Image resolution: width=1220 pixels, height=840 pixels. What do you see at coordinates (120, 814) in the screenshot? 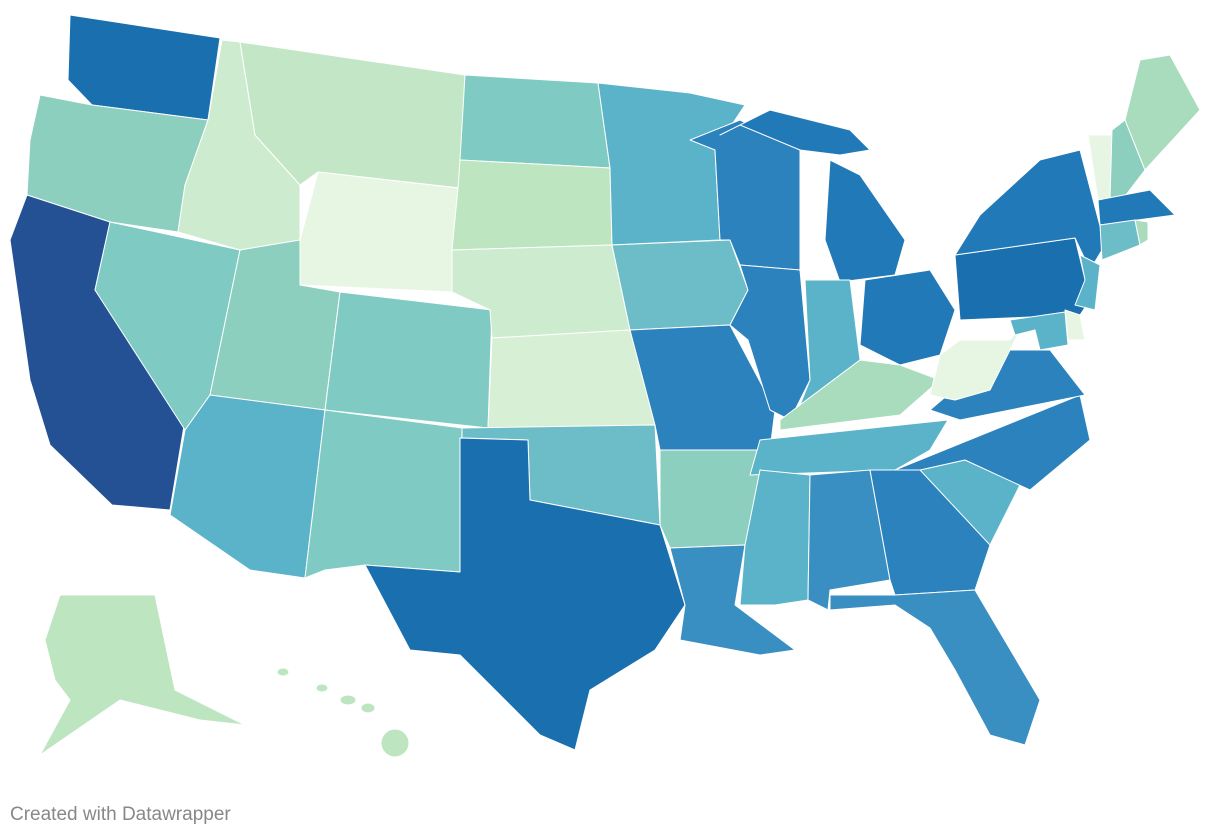
I see `credit: Created with Datawrapper` at bounding box center [120, 814].